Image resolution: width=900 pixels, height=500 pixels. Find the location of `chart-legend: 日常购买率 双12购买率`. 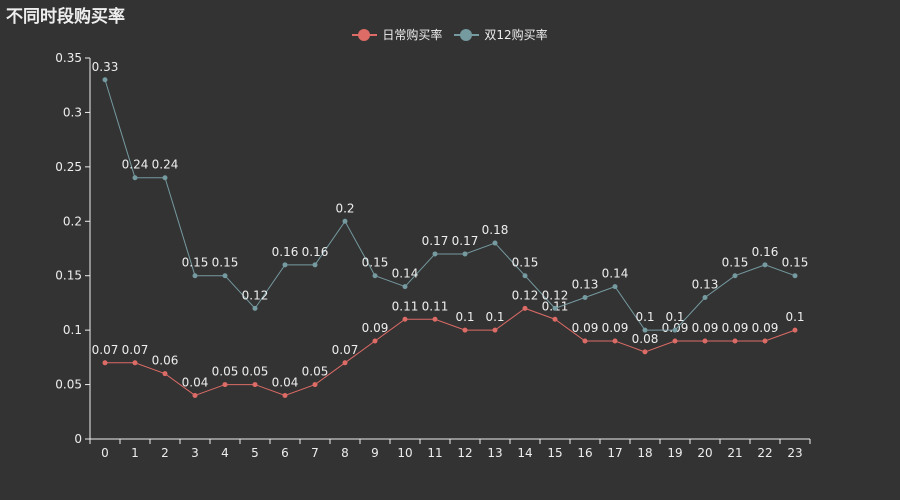

chart-legend: 日常购买率 双12购买率 is located at coordinates (450, 34).